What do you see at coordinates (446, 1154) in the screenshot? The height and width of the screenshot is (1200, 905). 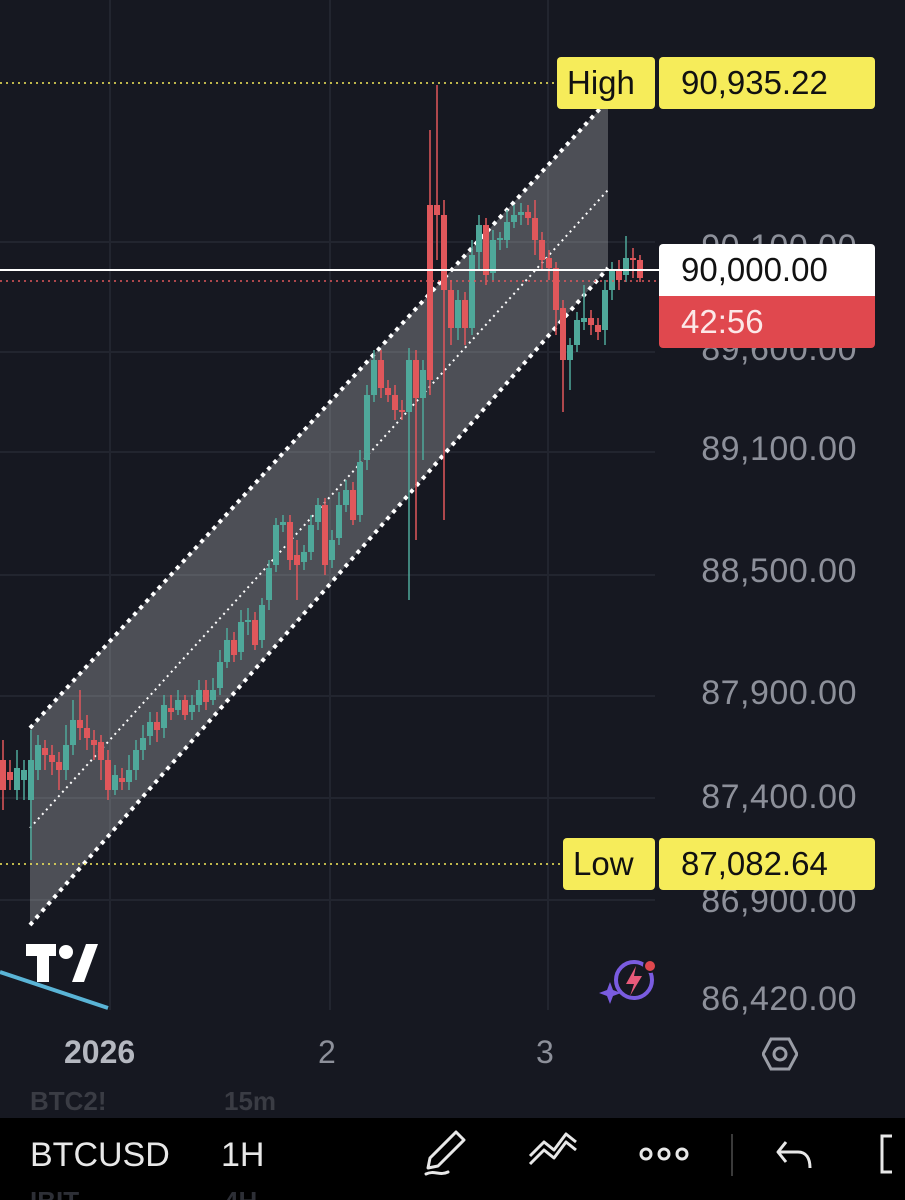 I see `pencil-icon` at bounding box center [446, 1154].